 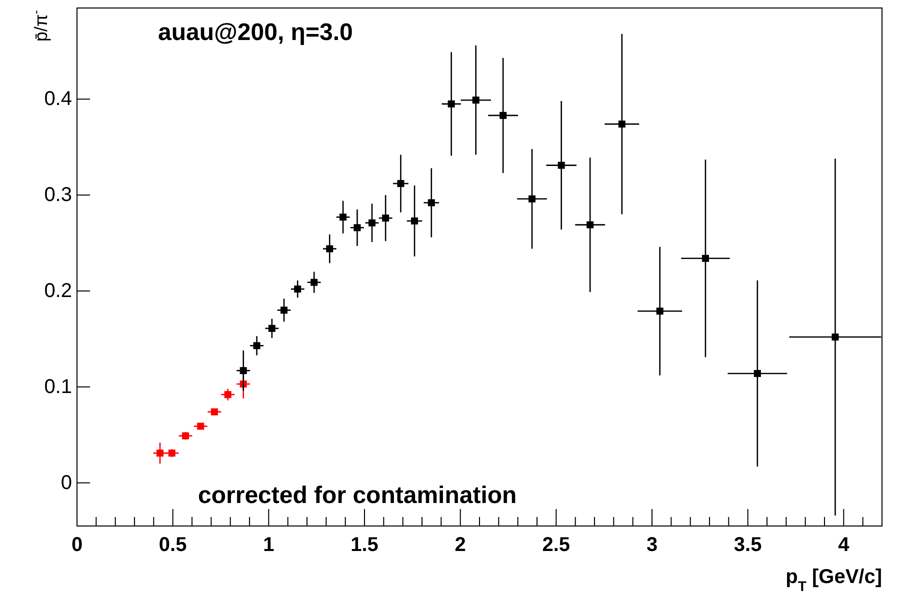 I want to click on annotation: corrected for contamination, so click(x=357, y=495).